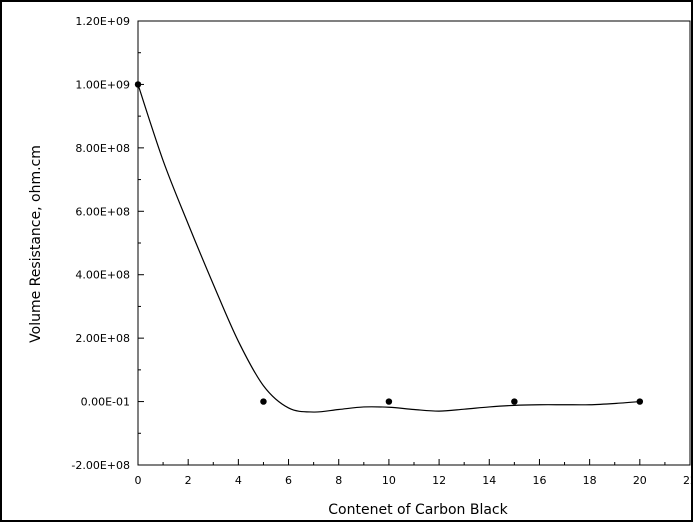 The width and height of the screenshot is (693, 524). Describe the element at coordinates (489, 480) in the screenshot. I see `x-tick-label: 14` at that location.